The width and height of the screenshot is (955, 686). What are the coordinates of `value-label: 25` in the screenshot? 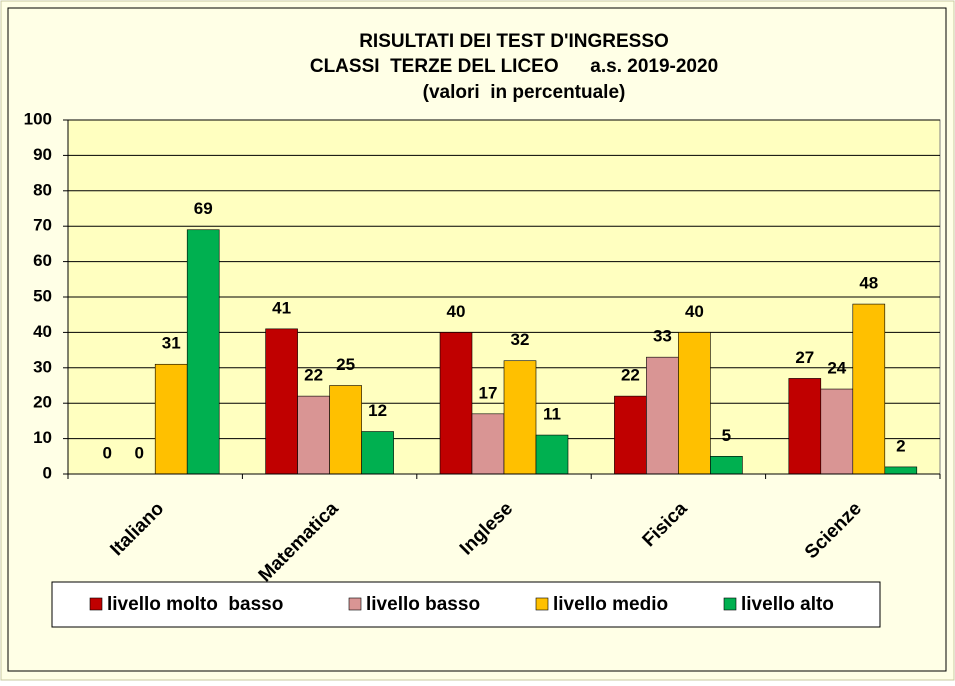 It's located at (345, 364).